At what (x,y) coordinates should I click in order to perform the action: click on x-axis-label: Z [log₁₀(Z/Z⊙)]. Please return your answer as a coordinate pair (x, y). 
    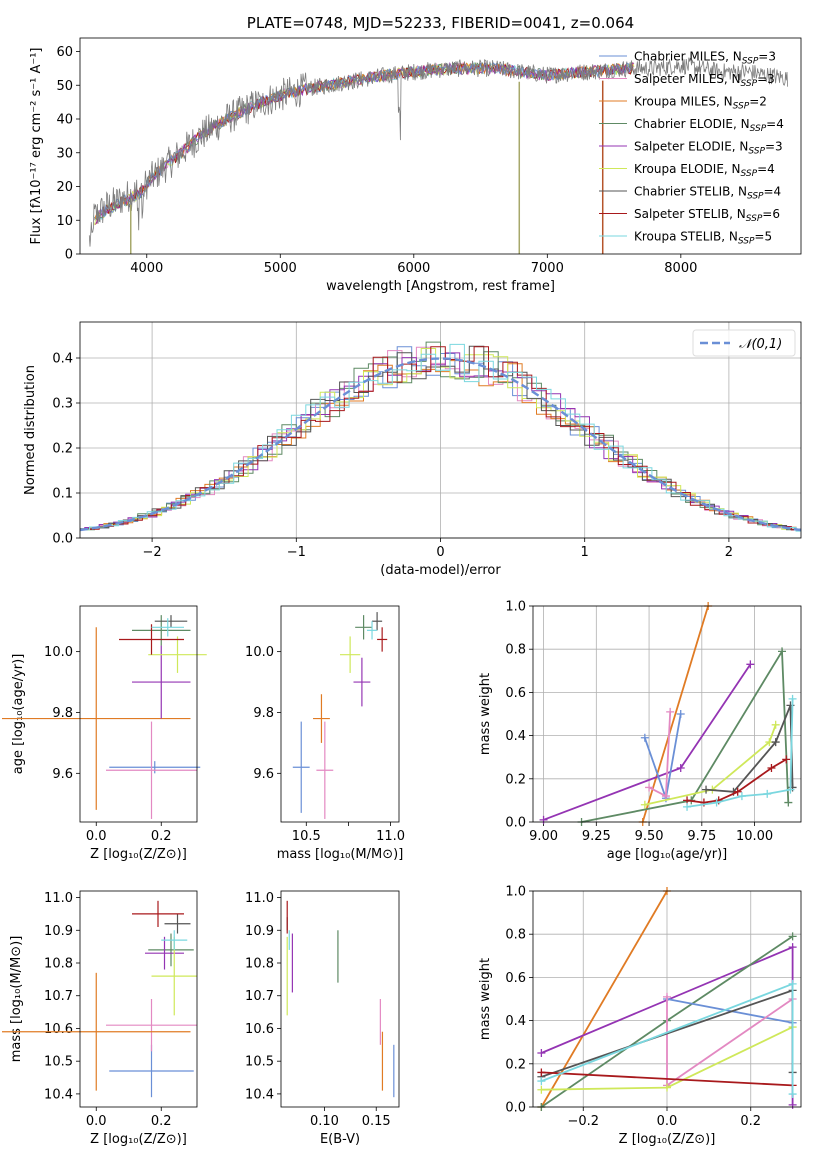
    Looking at the image, I should click on (138, 1139).